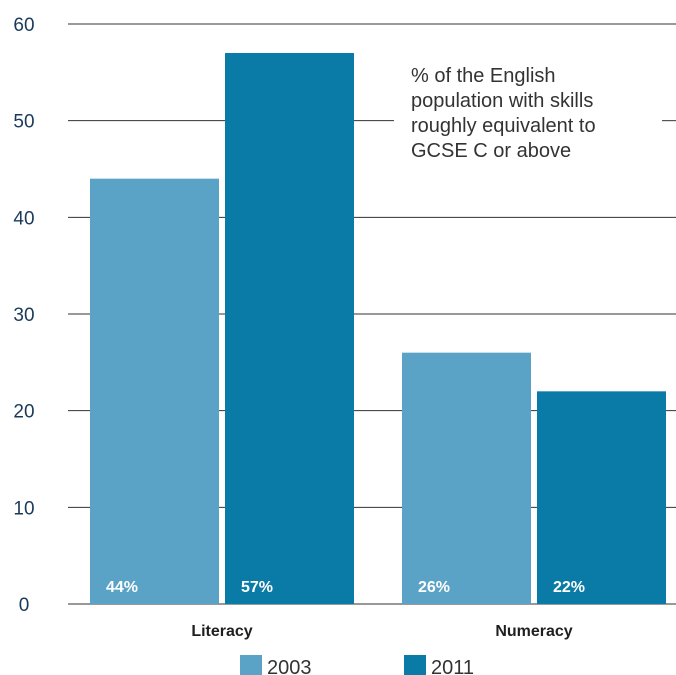 This screenshot has width=676, height=675. I want to click on bar-2003-numeracy, so click(466, 478).